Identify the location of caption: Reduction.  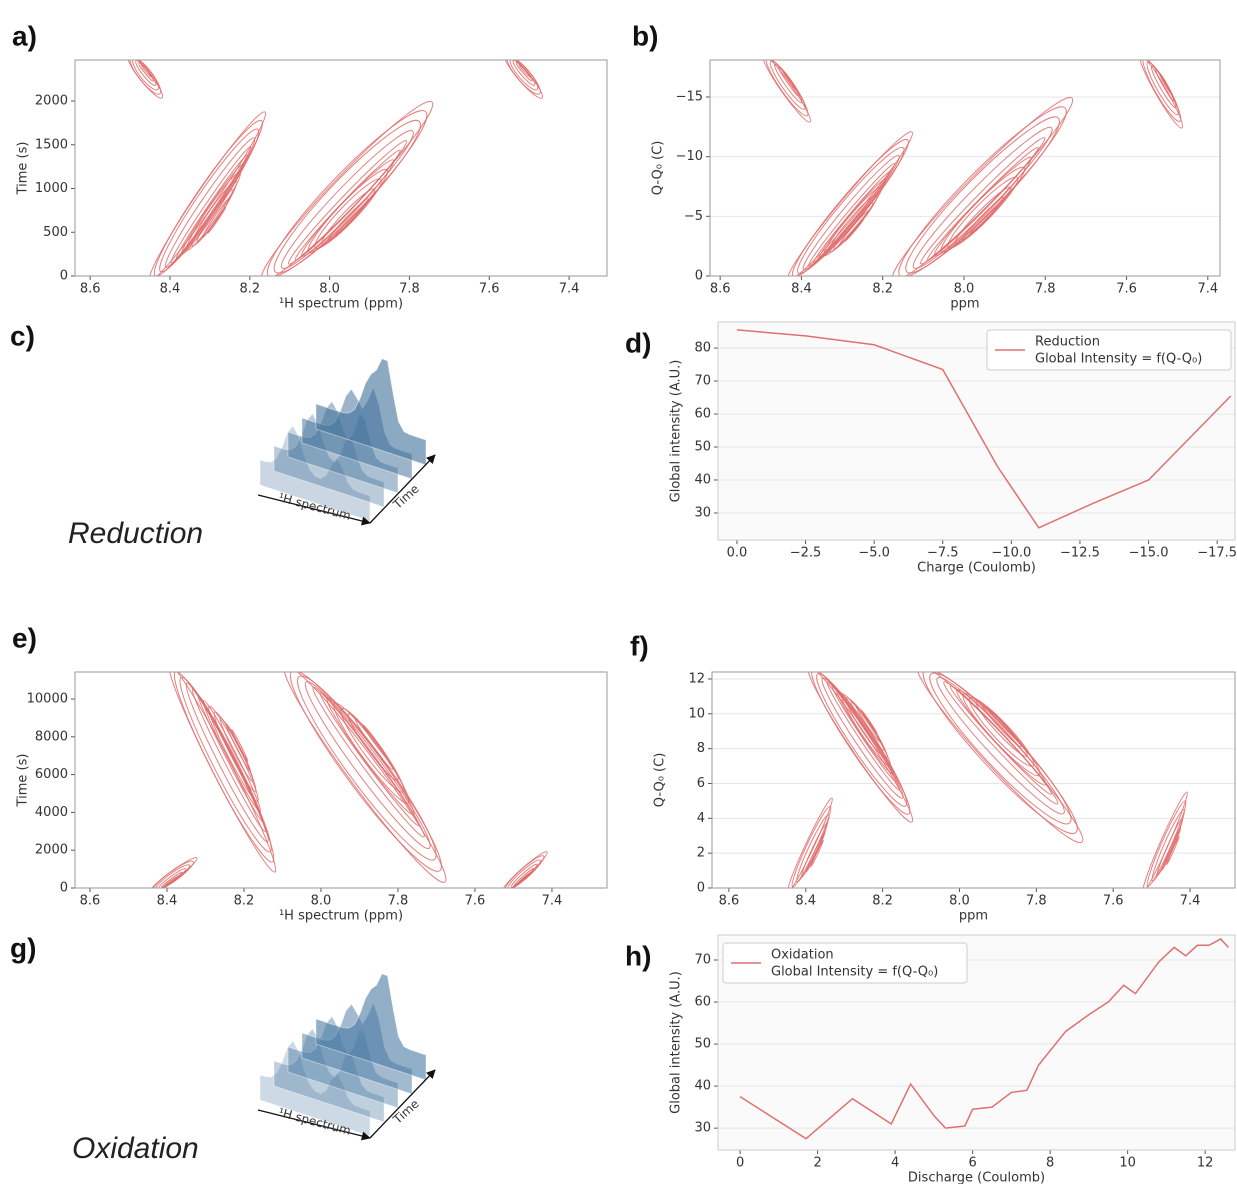
(135, 533).